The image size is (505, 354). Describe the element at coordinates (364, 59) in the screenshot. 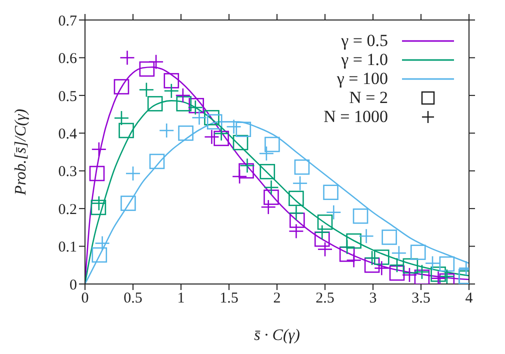

I see `legend-label: γ = 1.0` at that location.